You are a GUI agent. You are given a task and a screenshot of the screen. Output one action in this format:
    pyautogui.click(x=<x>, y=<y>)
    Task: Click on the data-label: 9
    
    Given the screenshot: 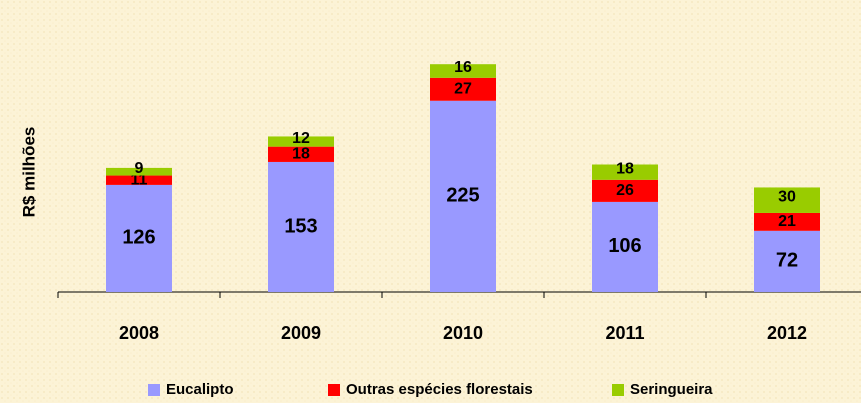 What is the action you would take?
    pyautogui.click(x=139, y=168)
    